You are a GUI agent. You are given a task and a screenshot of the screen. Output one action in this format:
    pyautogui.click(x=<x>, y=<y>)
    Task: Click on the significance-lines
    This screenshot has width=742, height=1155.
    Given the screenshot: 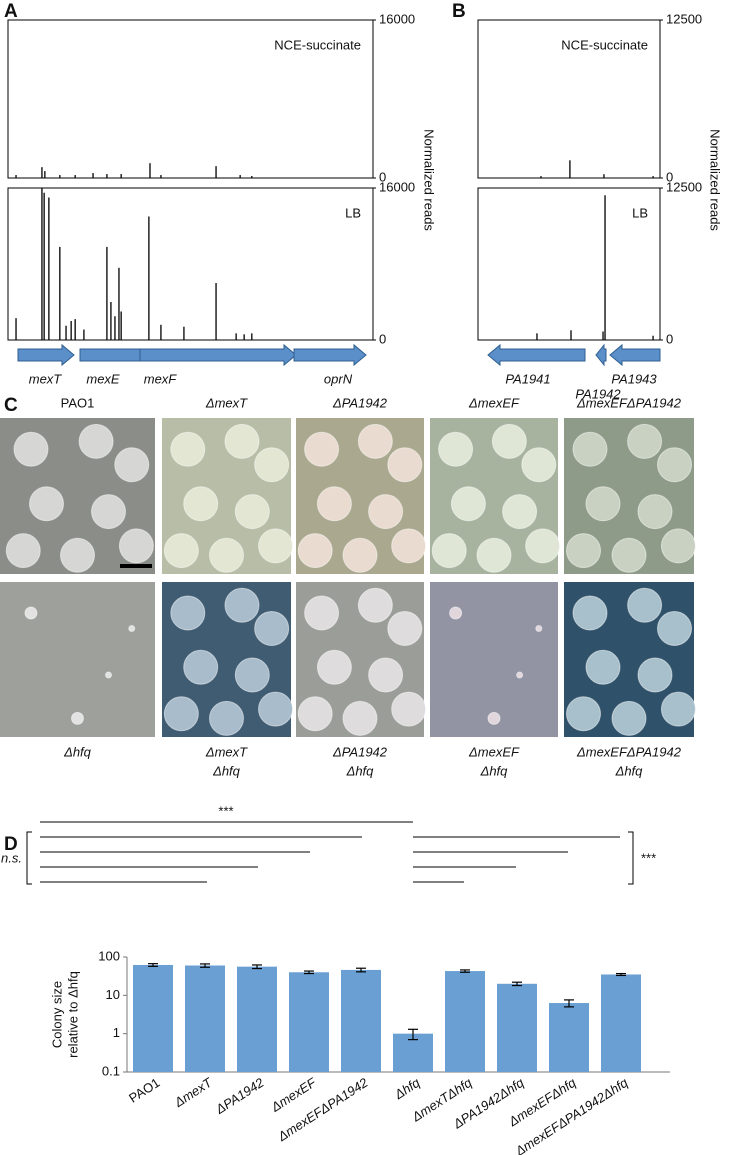 What is the action you would take?
    pyautogui.click(x=330, y=853)
    